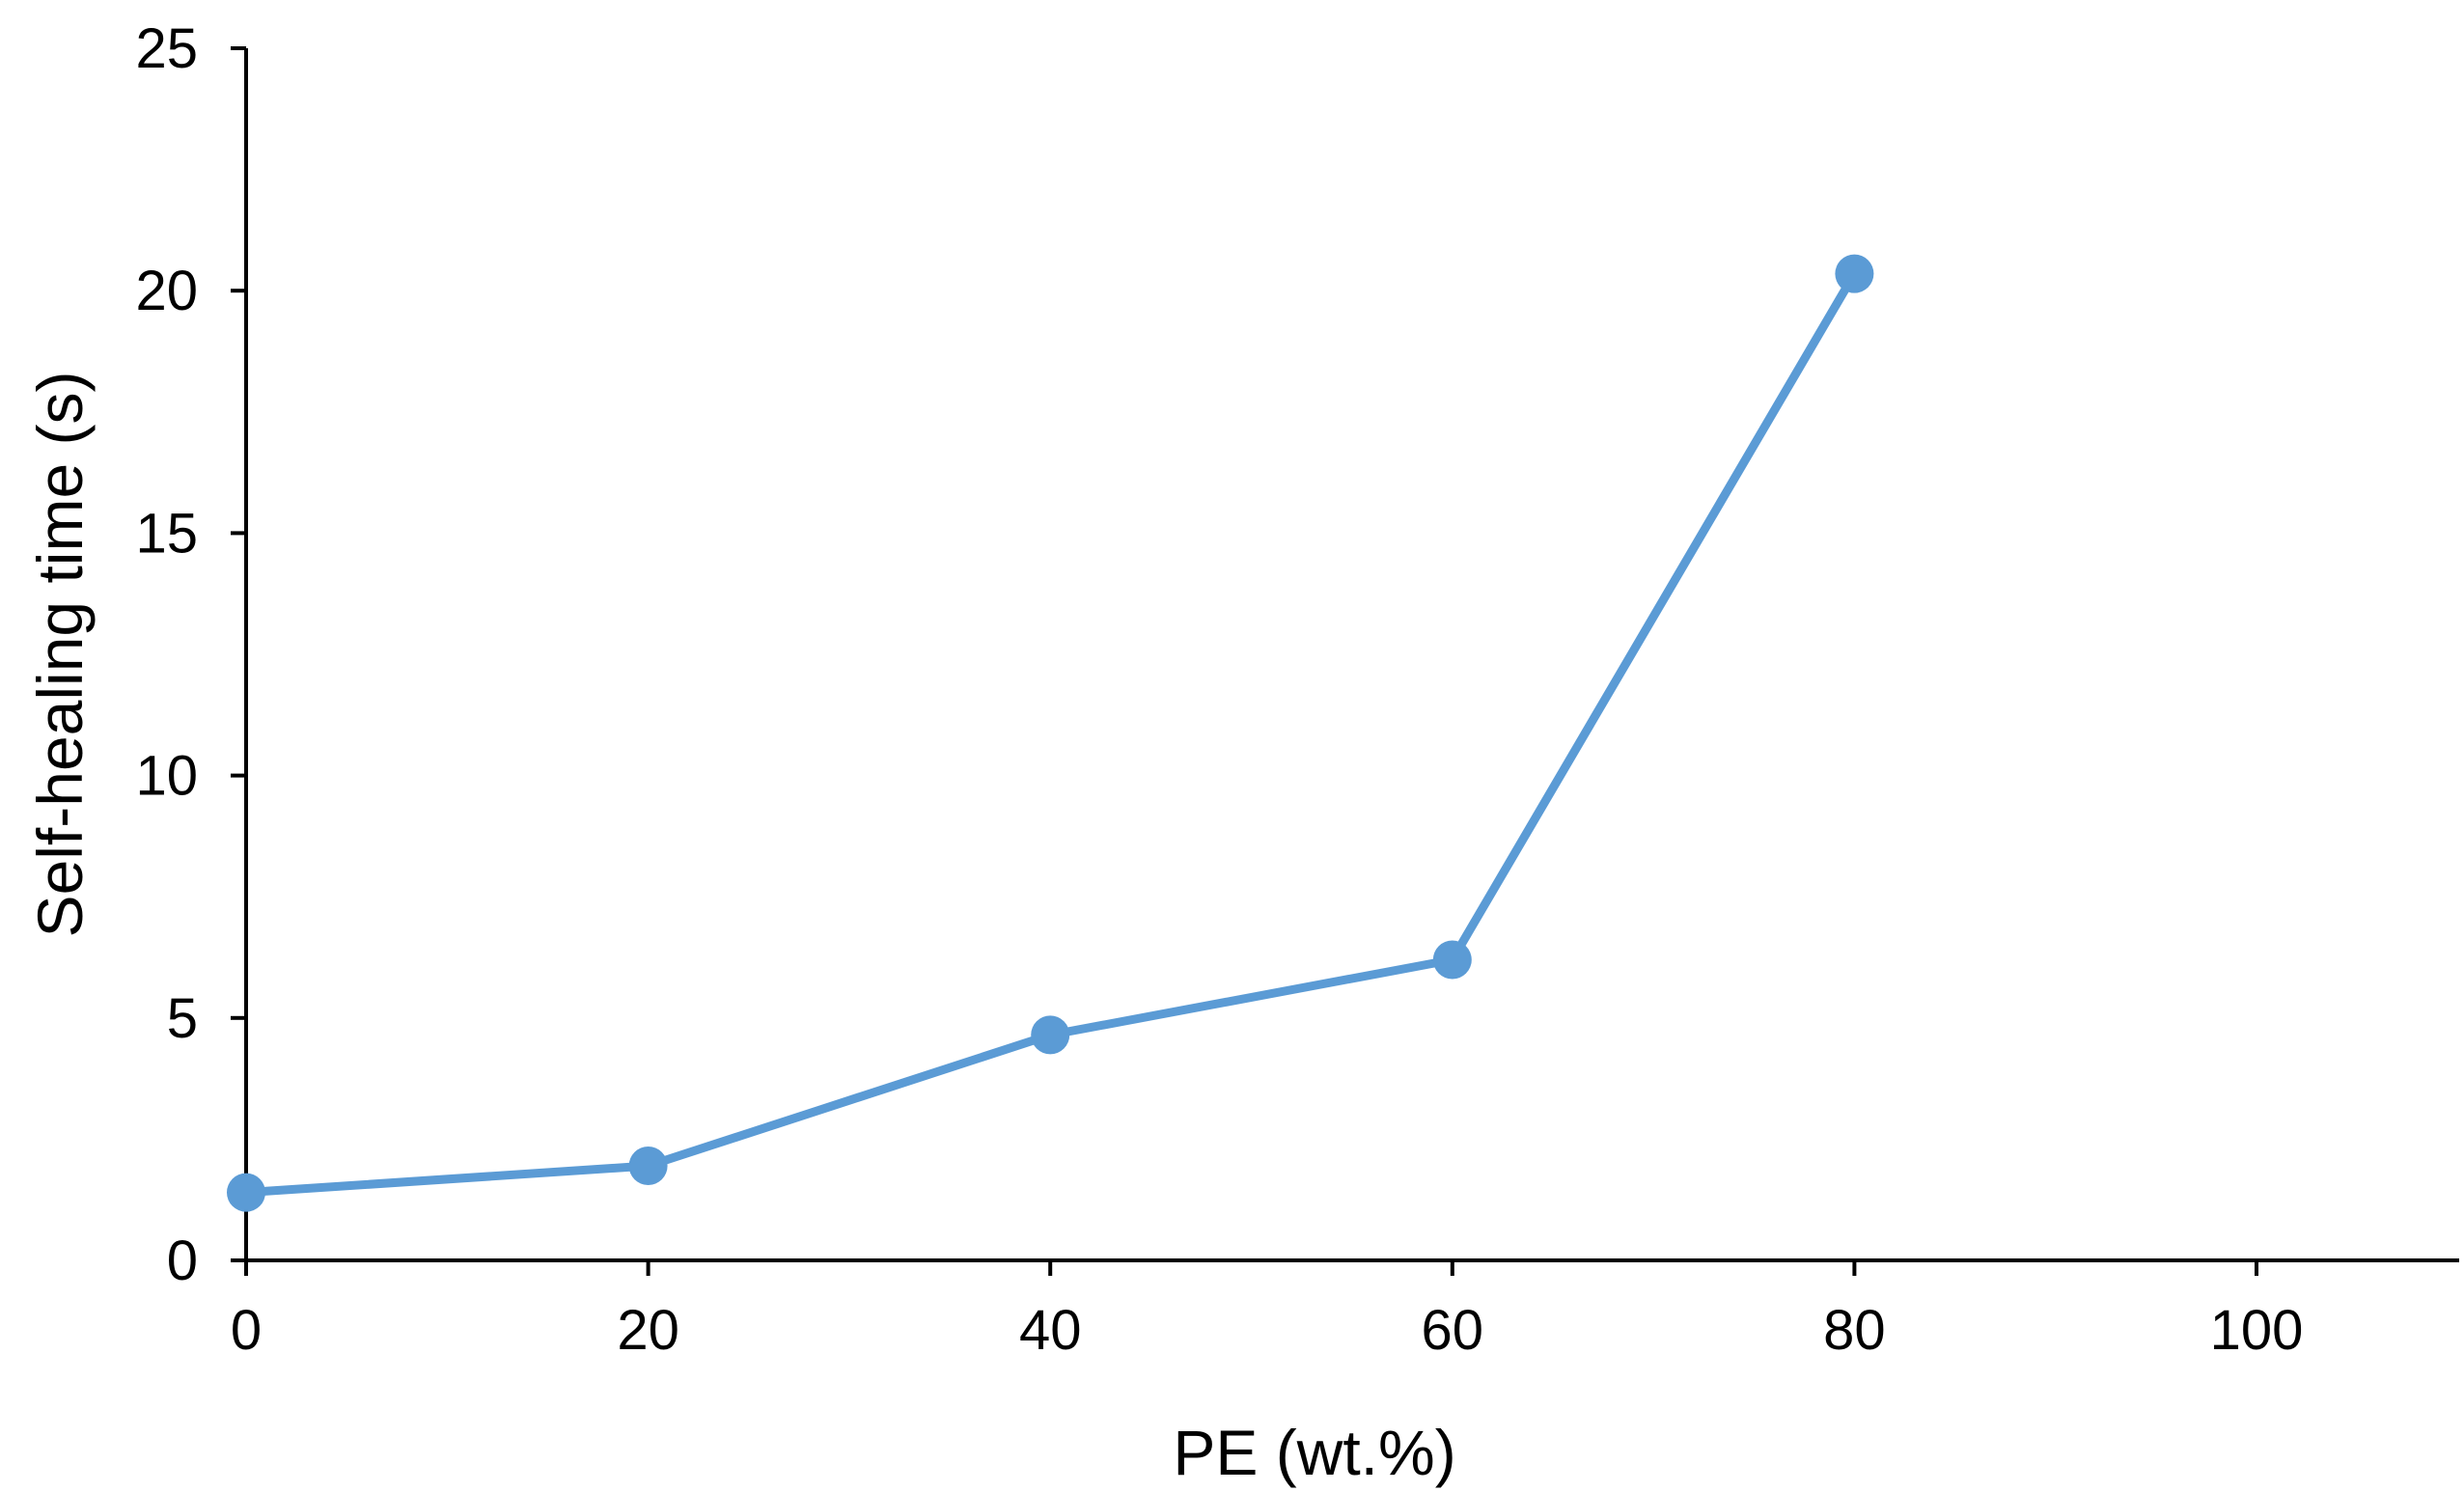 The height and width of the screenshot is (1492, 2464). I want to click on y-tick-label: 10, so click(166, 776).